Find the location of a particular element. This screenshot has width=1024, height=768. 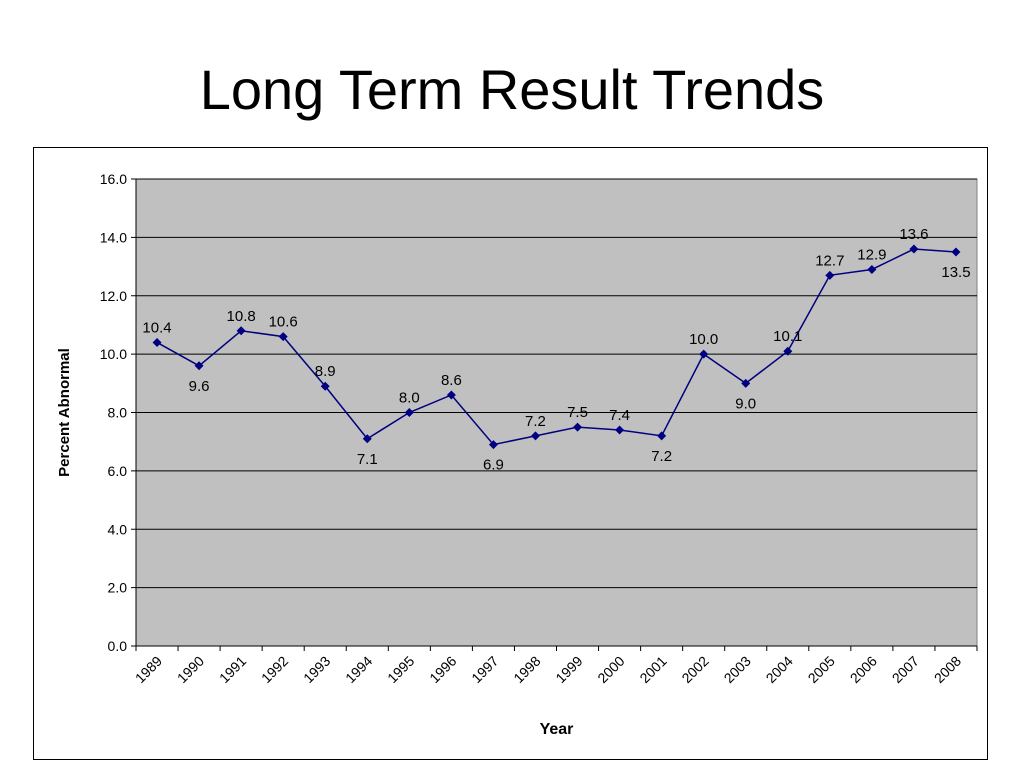

x-tick-label: 2003 is located at coordinates (737, 669).